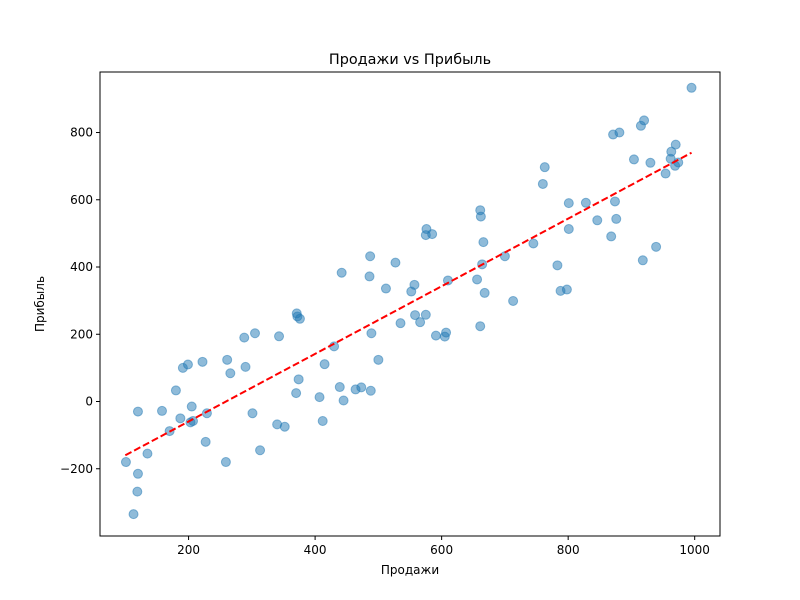 This screenshot has width=800, height=600. What do you see at coordinates (40, 304) in the screenshot?
I see `y-axis-label: Прибыль` at bounding box center [40, 304].